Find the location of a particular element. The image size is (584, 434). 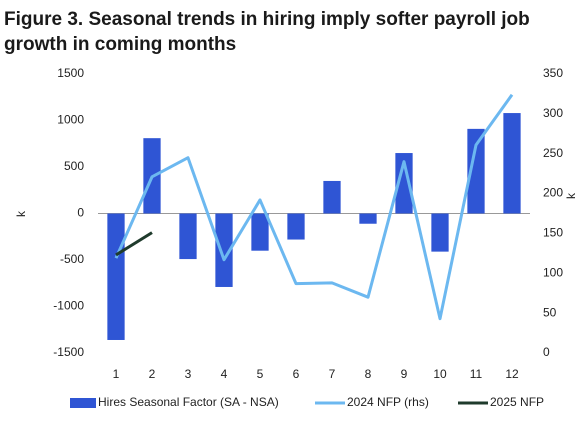

x-tick-label: 4 is located at coordinates (224, 374).